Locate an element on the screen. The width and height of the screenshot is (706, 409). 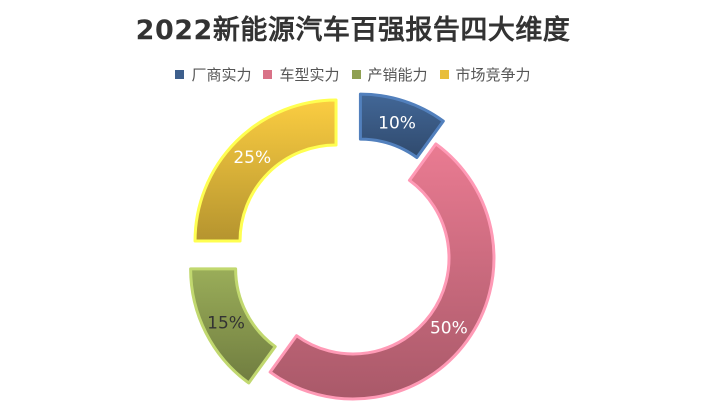
slice-label-0: 10% is located at coordinates (397, 123).